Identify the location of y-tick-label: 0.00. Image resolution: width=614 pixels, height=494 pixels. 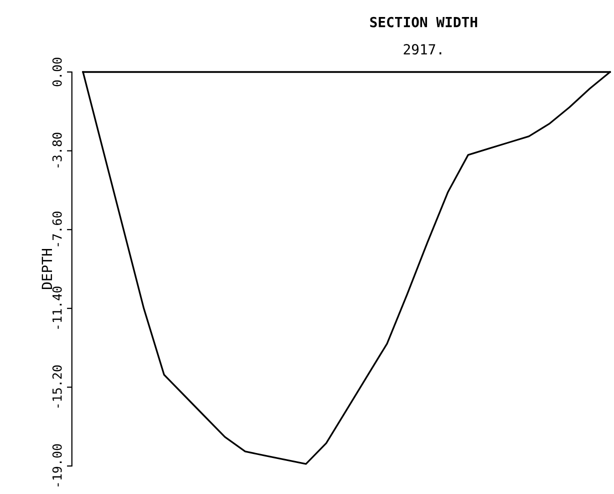
(57, 72).